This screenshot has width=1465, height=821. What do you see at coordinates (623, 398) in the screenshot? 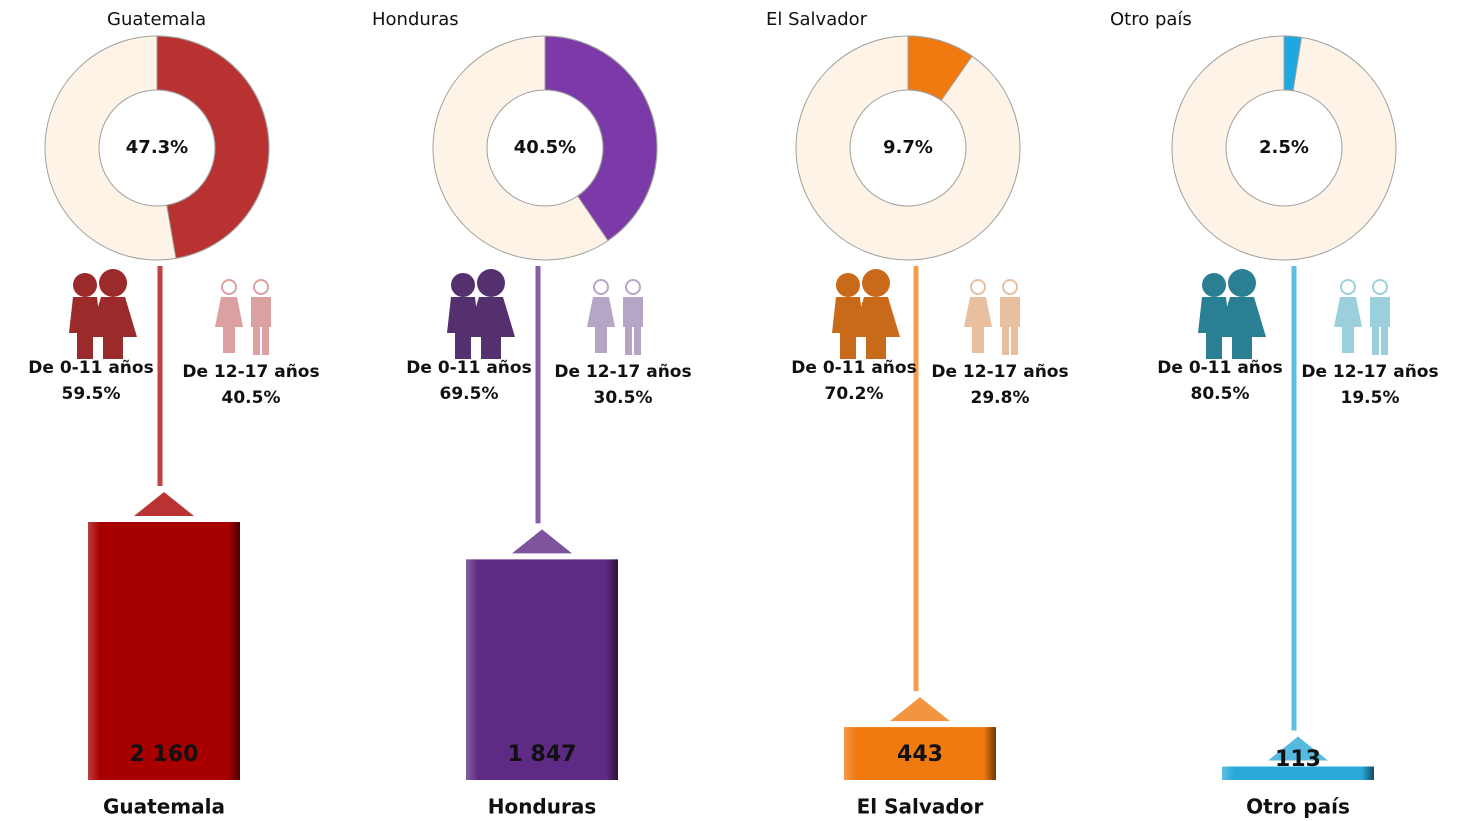
I see `age-percent: 30.5%` at bounding box center [623, 398].